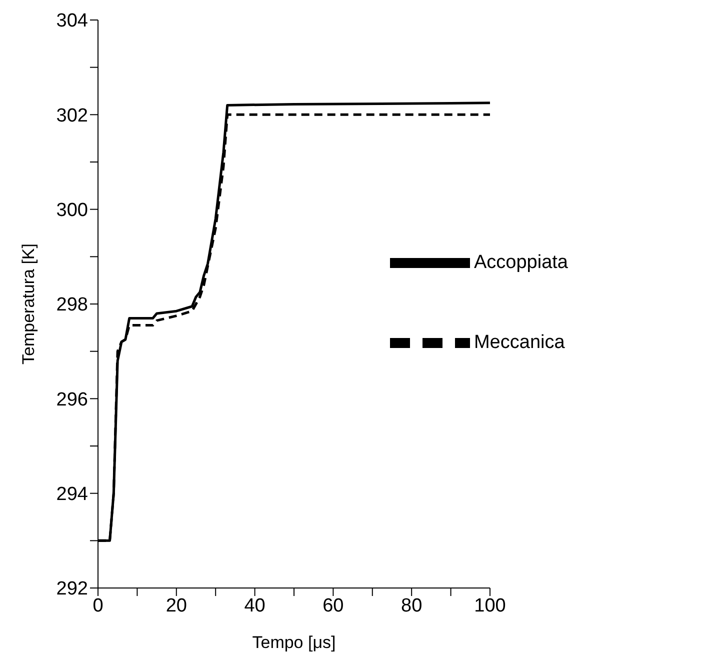 The image size is (701, 672). Describe the element at coordinates (72, 495) in the screenshot. I see `y-tick-label: 294` at that location.